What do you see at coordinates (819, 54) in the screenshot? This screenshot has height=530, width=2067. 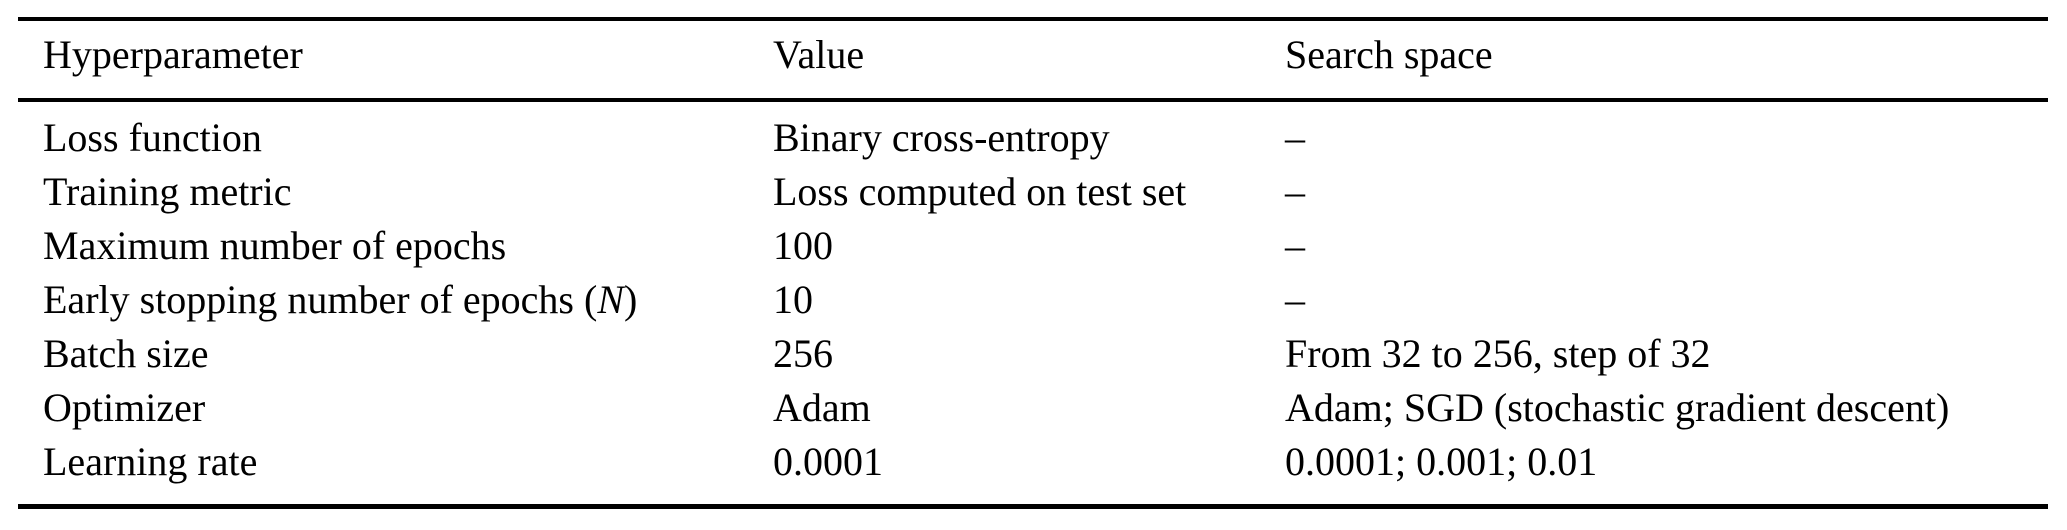 I see `column-header-value: Value` at bounding box center [819, 54].